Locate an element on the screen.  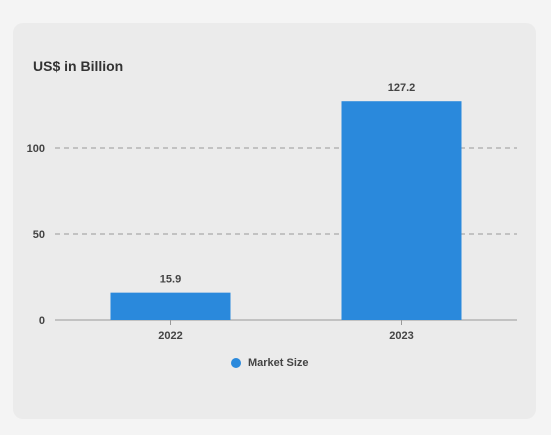
legend: Market Size is located at coordinates (270, 363).